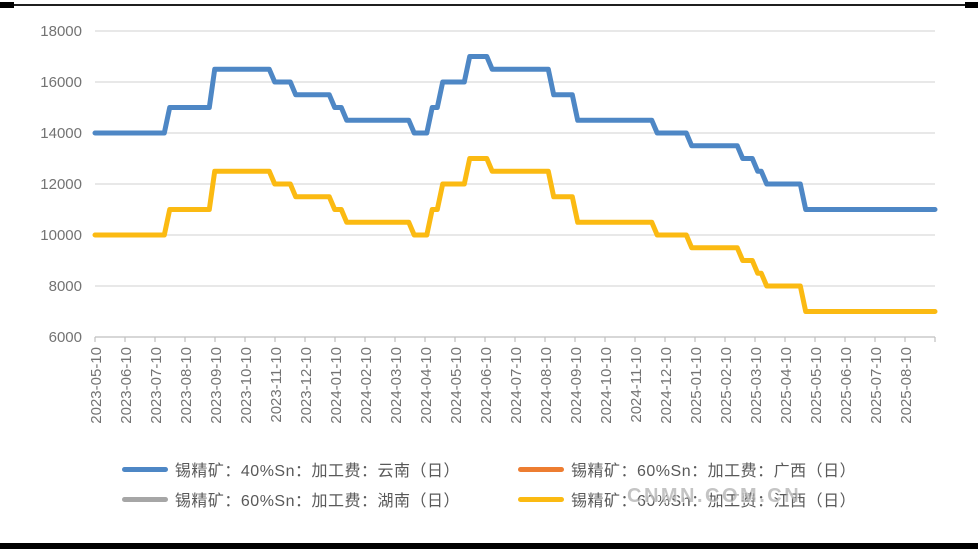 The width and height of the screenshot is (978, 556). I want to click on y-tick-label: 12000, so click(61, 184).